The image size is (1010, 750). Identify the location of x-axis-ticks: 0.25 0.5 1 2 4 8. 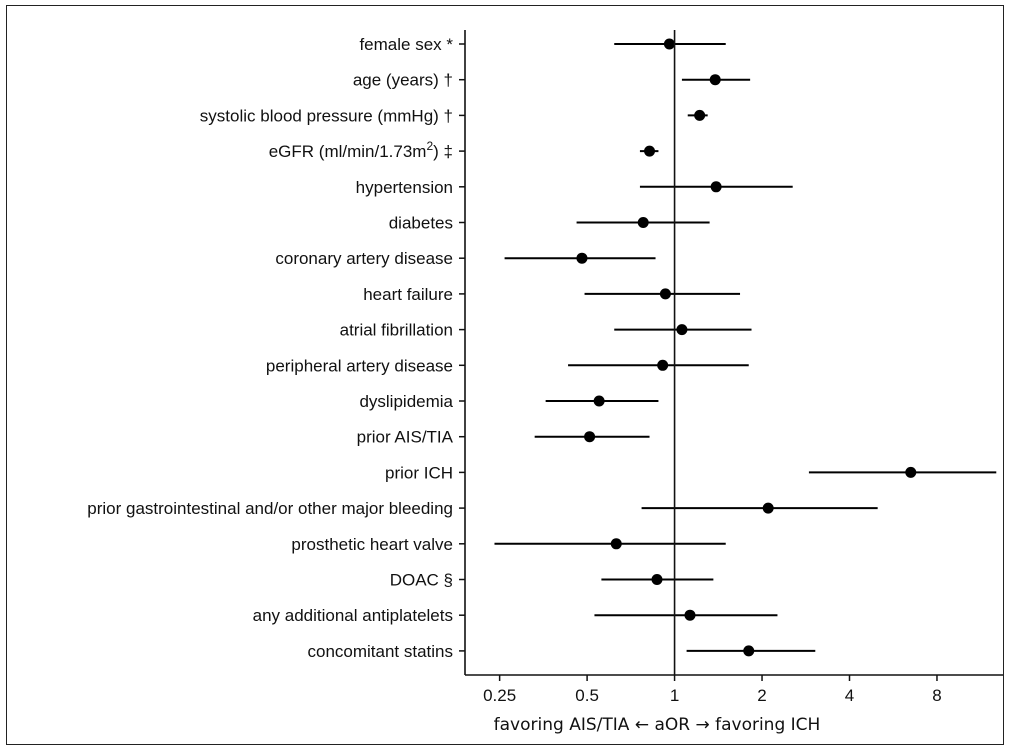
(712, 690).